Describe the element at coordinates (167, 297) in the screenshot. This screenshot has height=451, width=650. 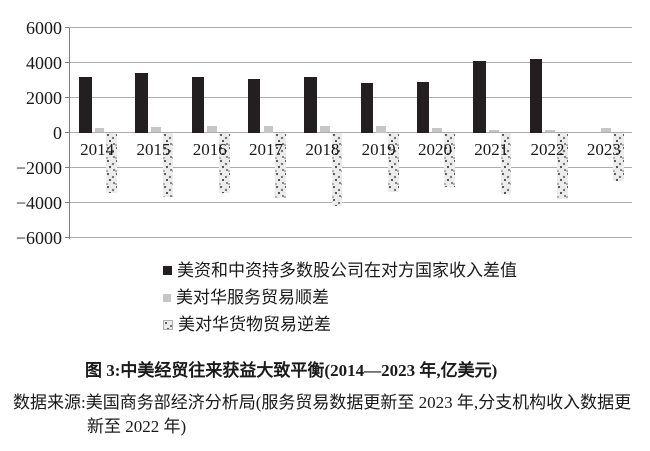
I see `legend-swatch-gray-icon` at that location.